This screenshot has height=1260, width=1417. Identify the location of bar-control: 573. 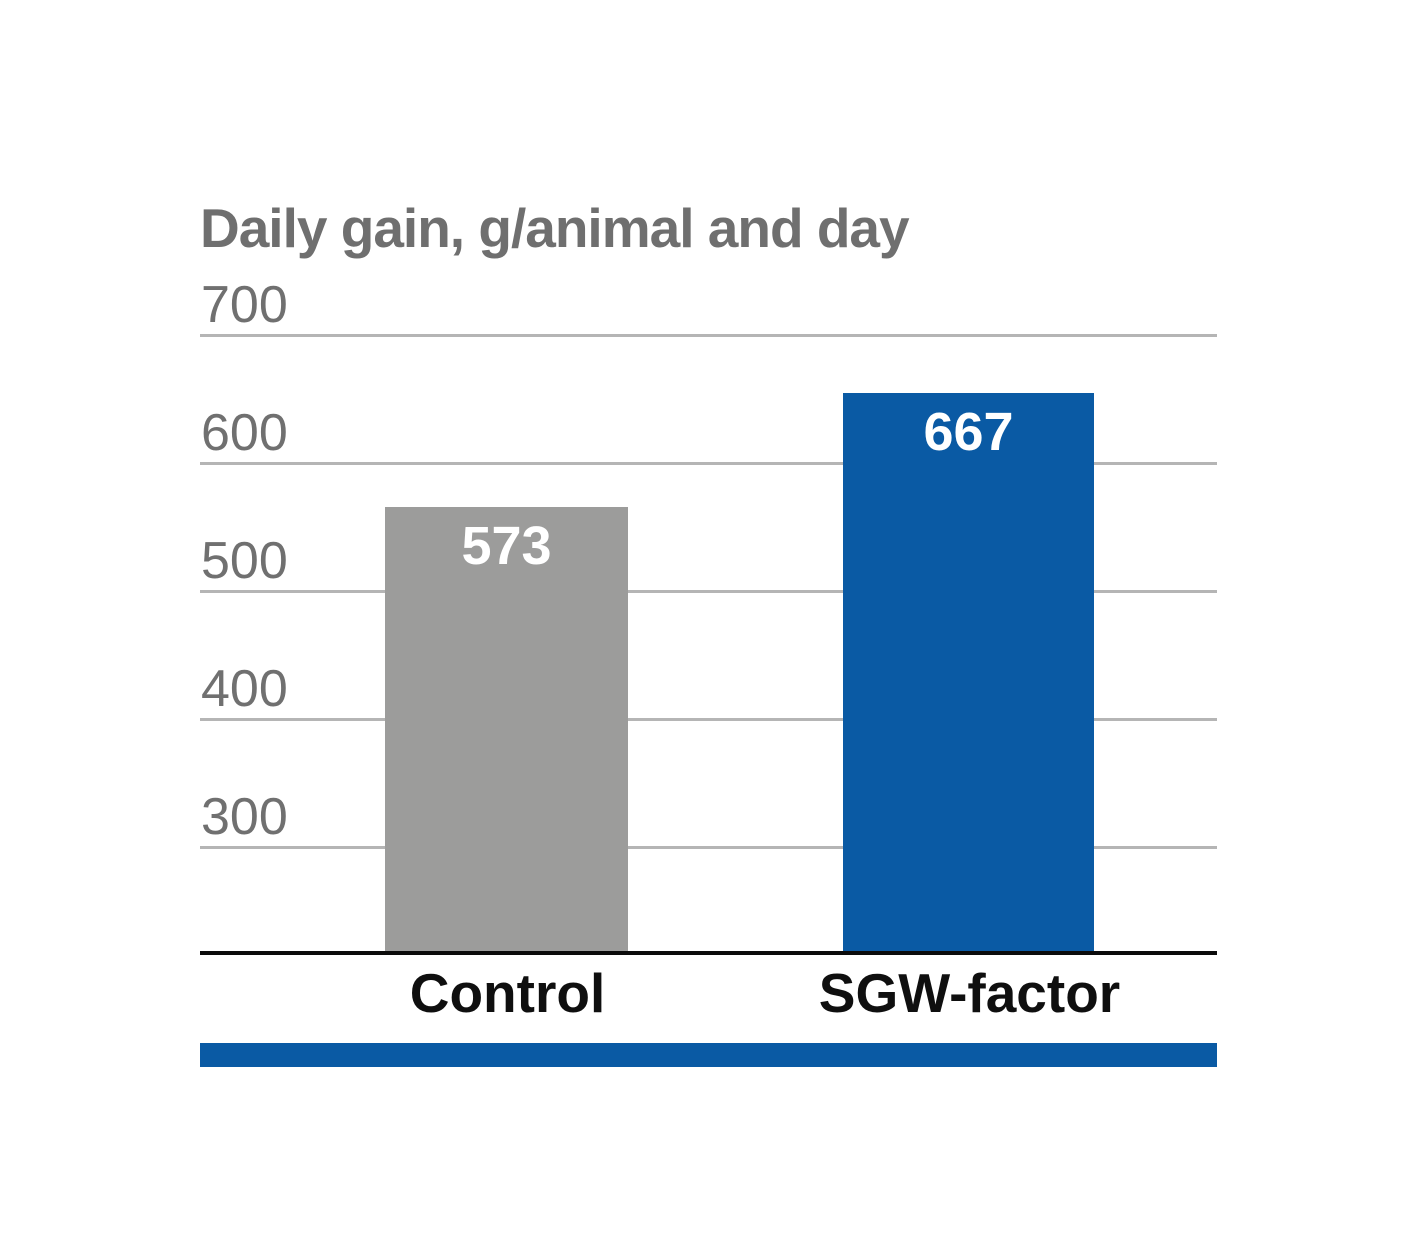
(506, 729).